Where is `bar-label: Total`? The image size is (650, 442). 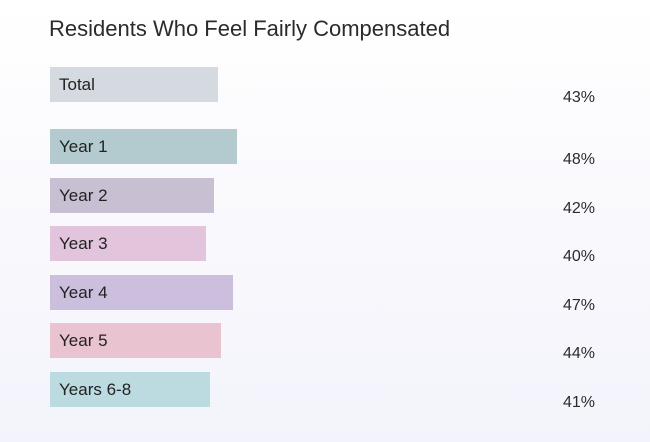 bar-label: Total is located at coordinates (77, 84).